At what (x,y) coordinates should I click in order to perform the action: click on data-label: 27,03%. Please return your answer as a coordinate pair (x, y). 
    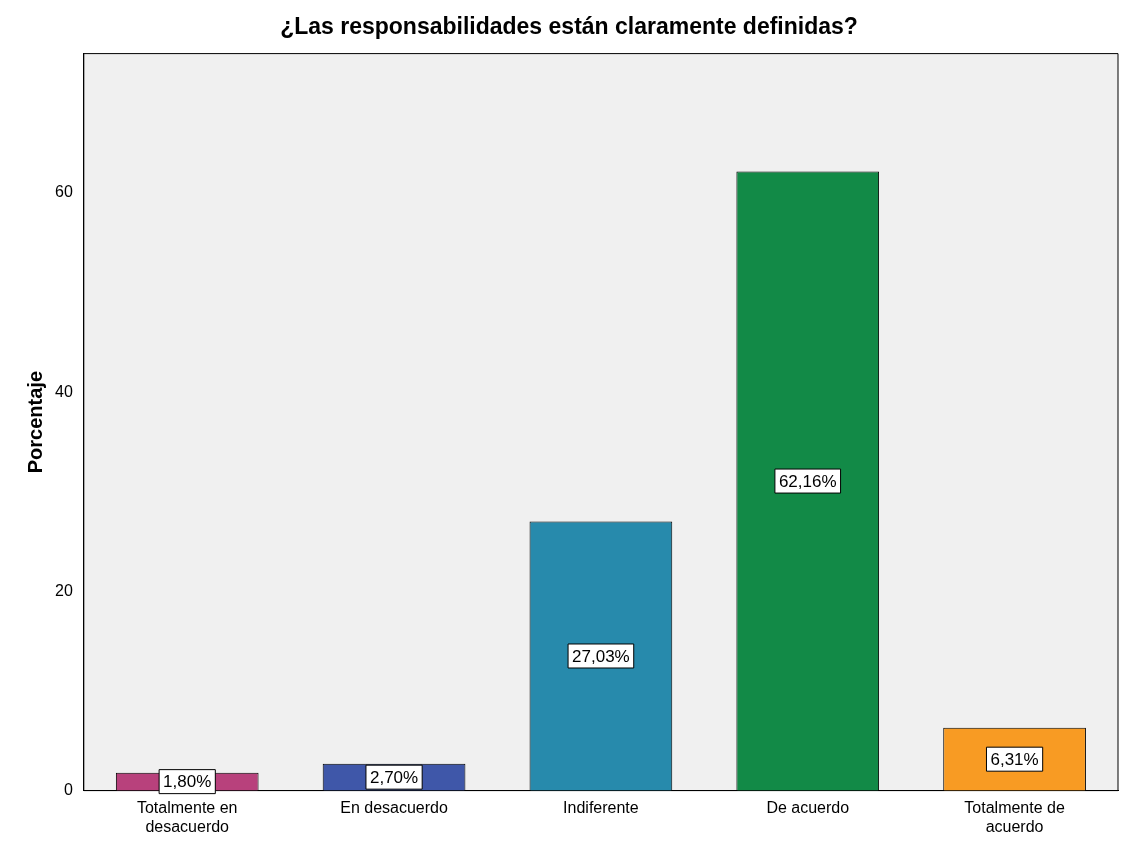
    Looking at the image, I should click on (601, 656).